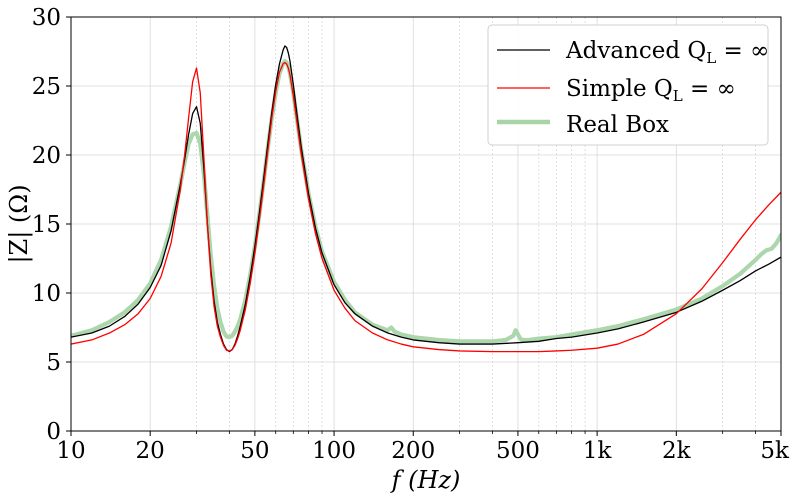 This screenshot has height=500, width=800. What do you see at coordinates (678, 96) in the screenshot?
I see `legend-subscript-simple: L` at bounding box center [678, 96].